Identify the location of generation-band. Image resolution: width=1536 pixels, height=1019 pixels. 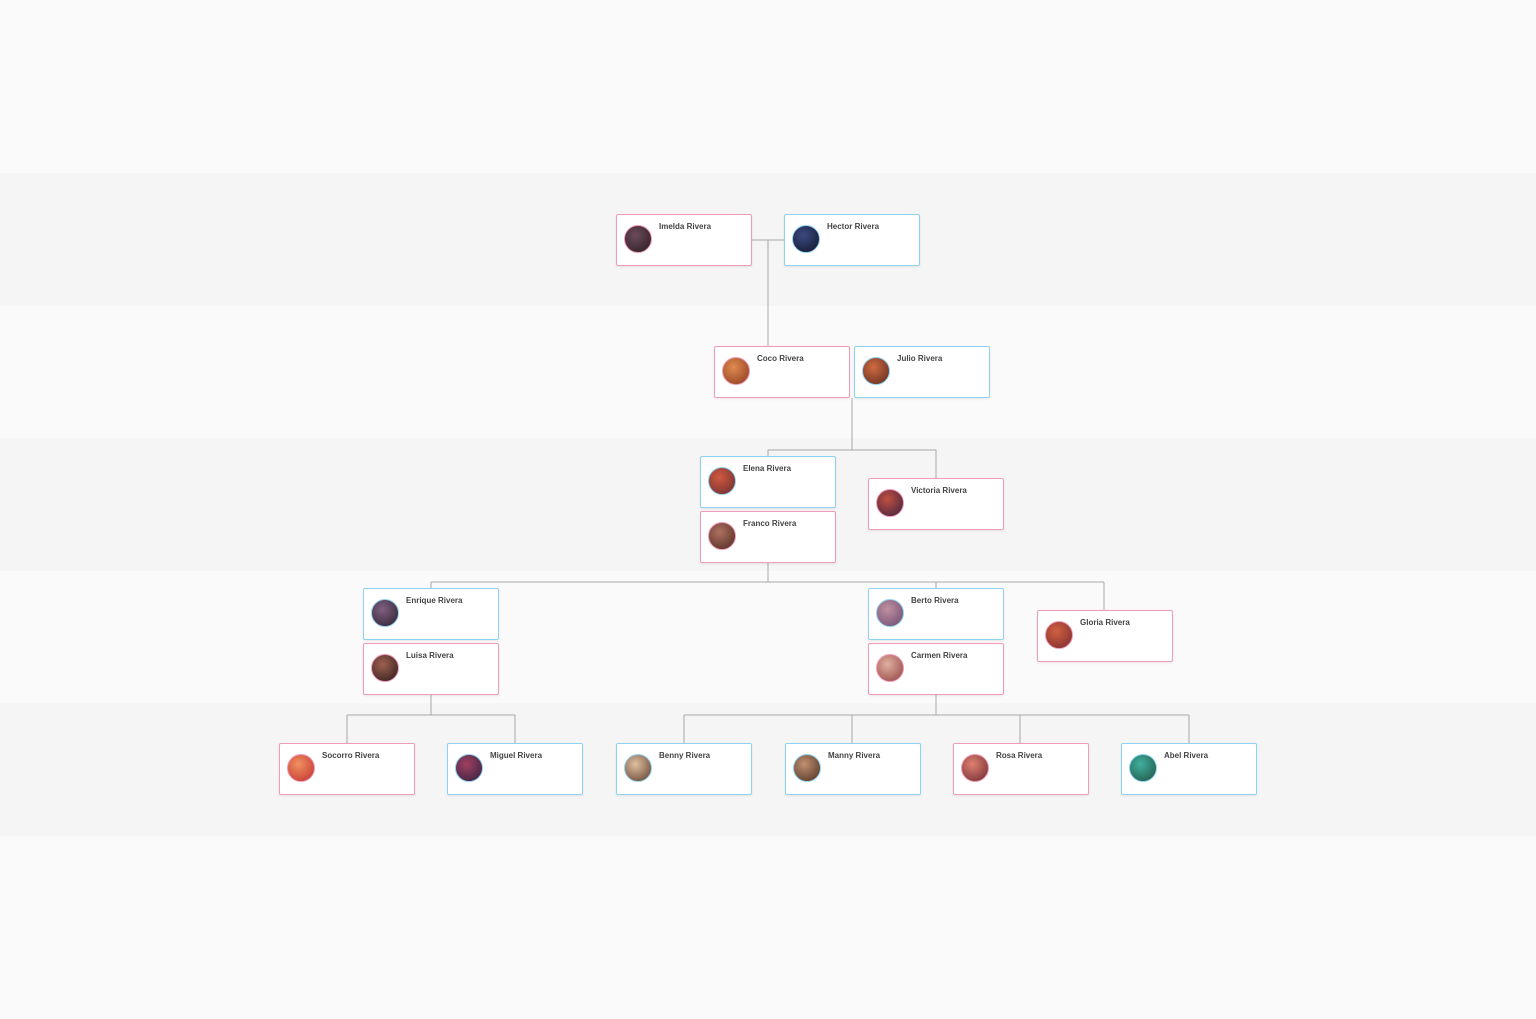
(768, 769).